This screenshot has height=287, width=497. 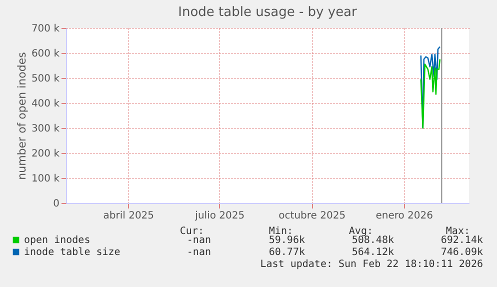 I want to click on legend-label: inode table size, so click(x=72, y=252).